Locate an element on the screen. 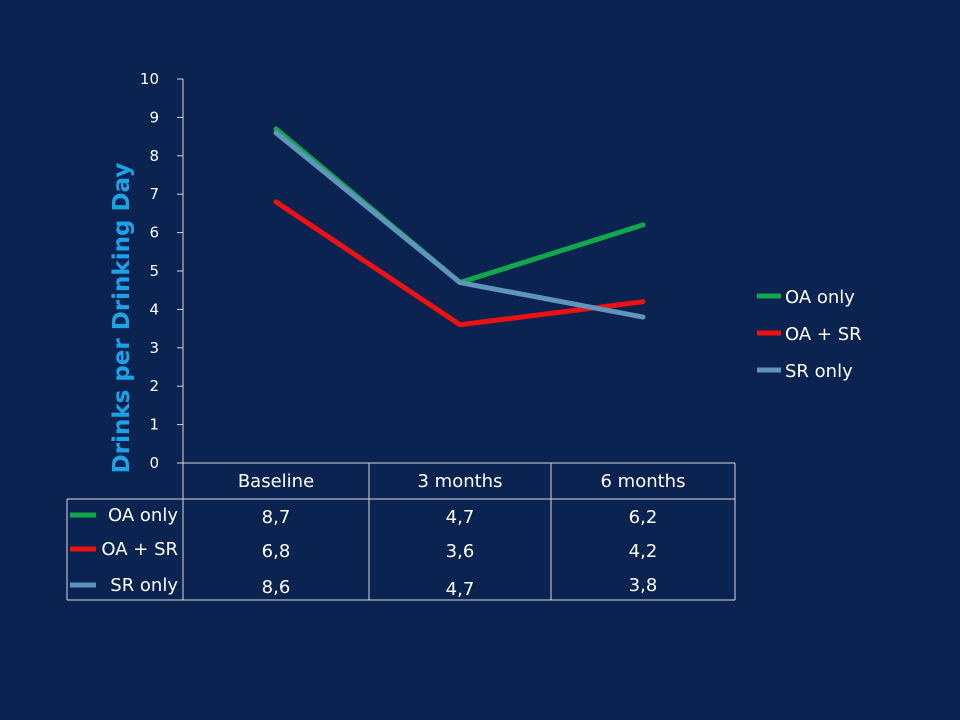 Image resolution: width=960 pixels, height=720 pixels. series-line-sr-only is located at coordinates (459, 225).